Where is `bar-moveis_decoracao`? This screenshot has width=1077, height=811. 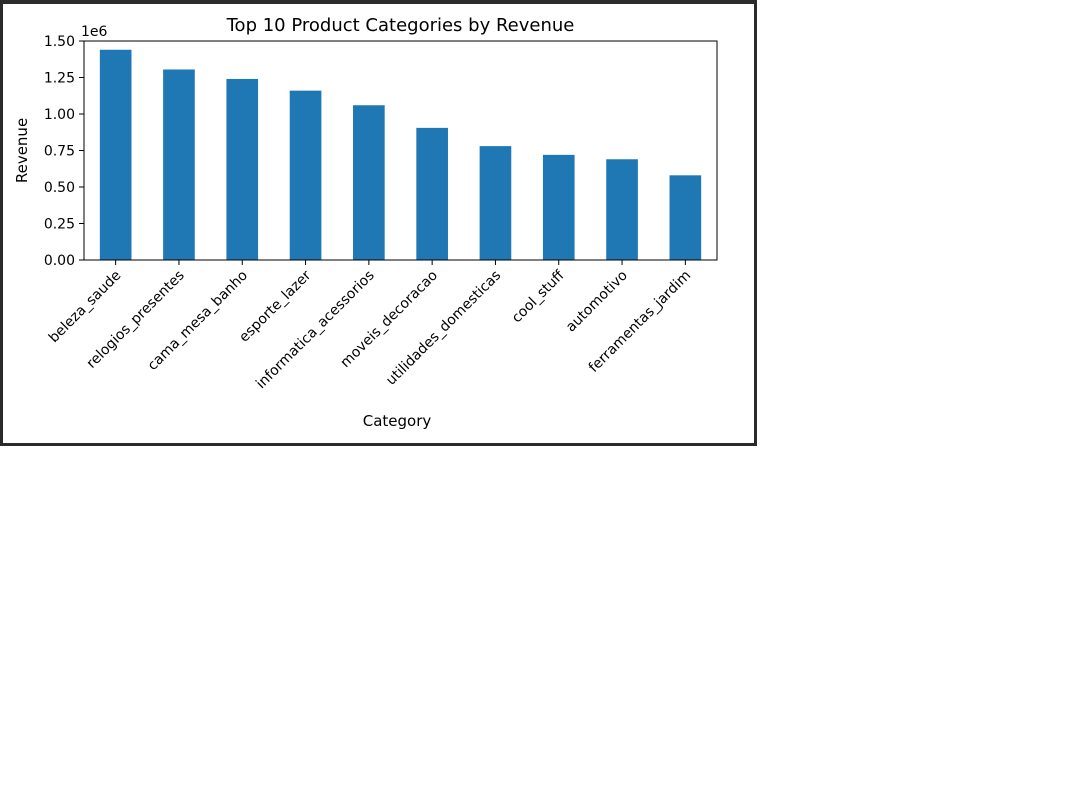
bar-moveis_decoracao is located at coordinates (432, 194).